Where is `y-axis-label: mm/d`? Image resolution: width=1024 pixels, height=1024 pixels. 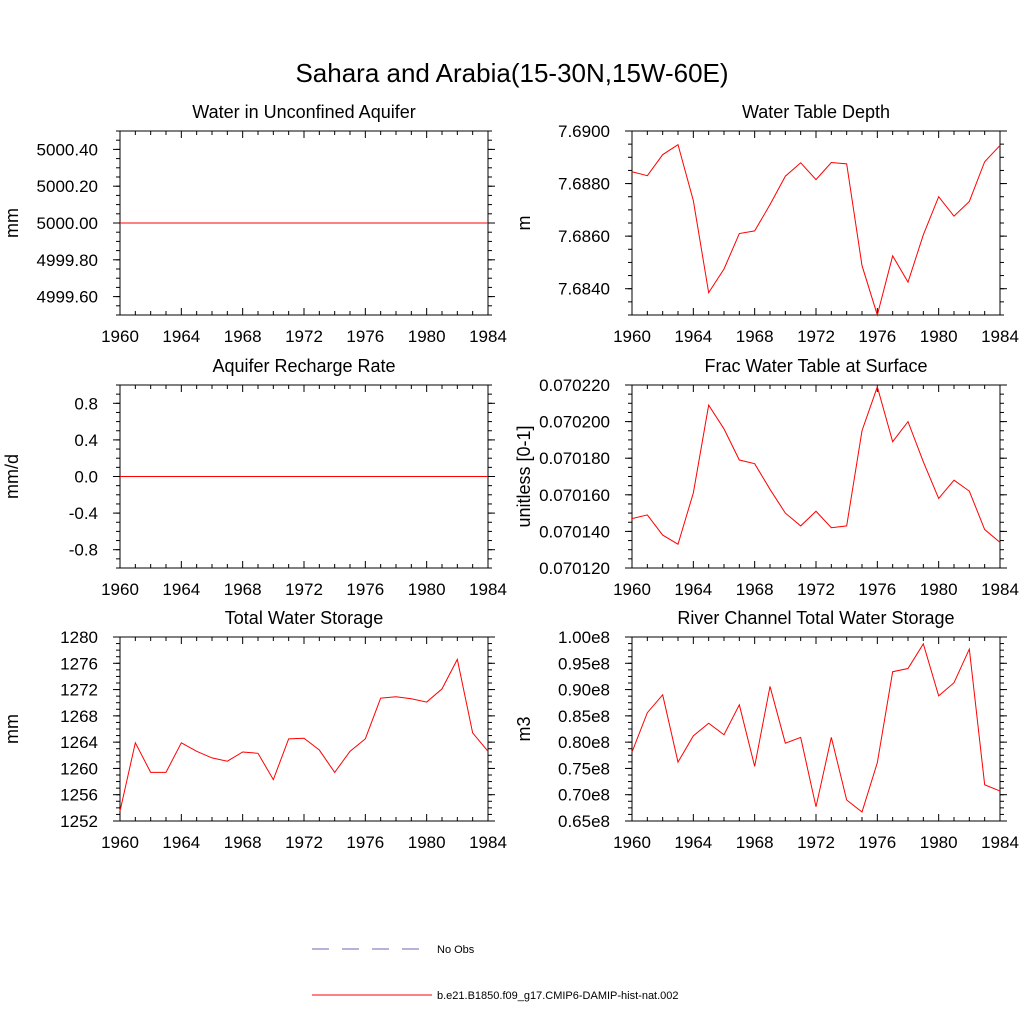 y-axis-label: mm/d is located at coordinates (12, 476).